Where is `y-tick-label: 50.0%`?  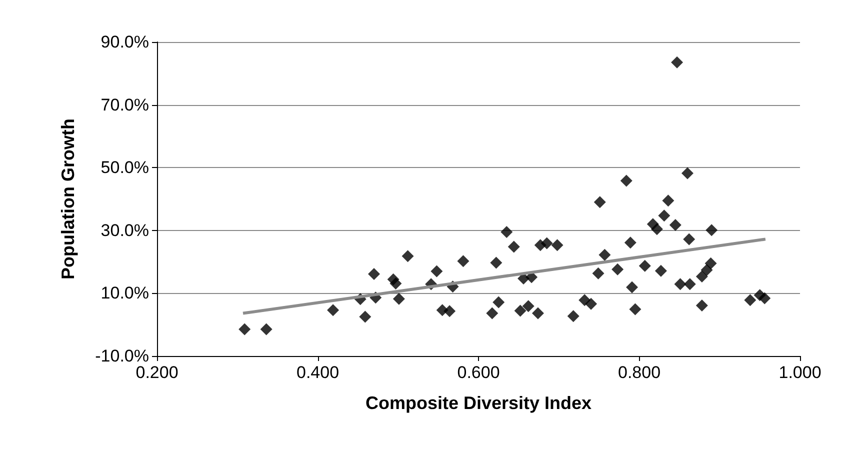
y-tick-label: 50.0% is located at coordinates (124, 168).